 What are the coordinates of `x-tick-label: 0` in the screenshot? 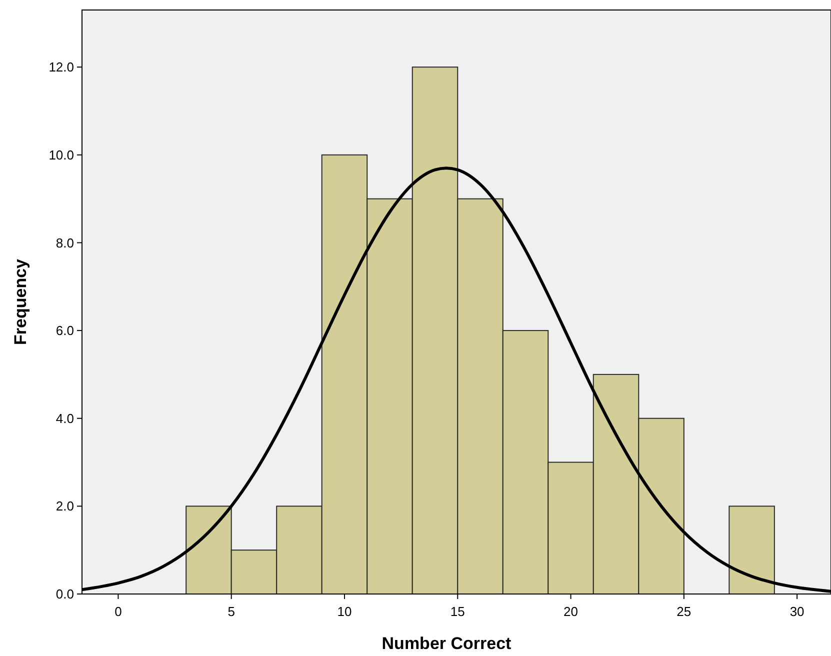 It's located at (118, 611).